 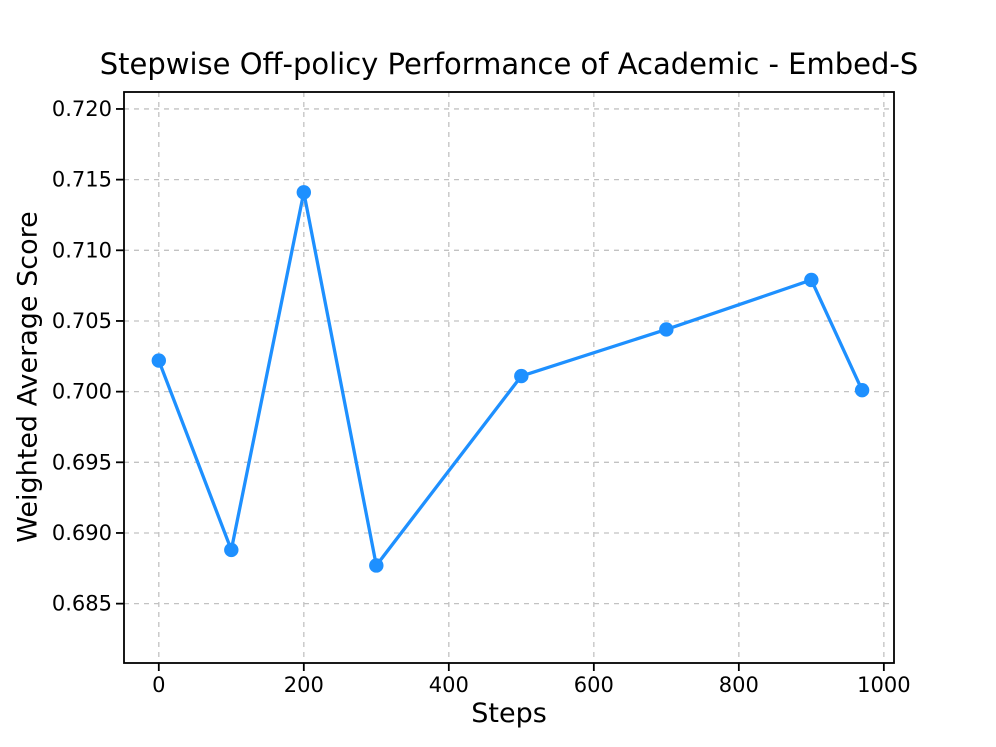 I want to click on y-tick-label-0: 0.685, so click(x=82, y=604).